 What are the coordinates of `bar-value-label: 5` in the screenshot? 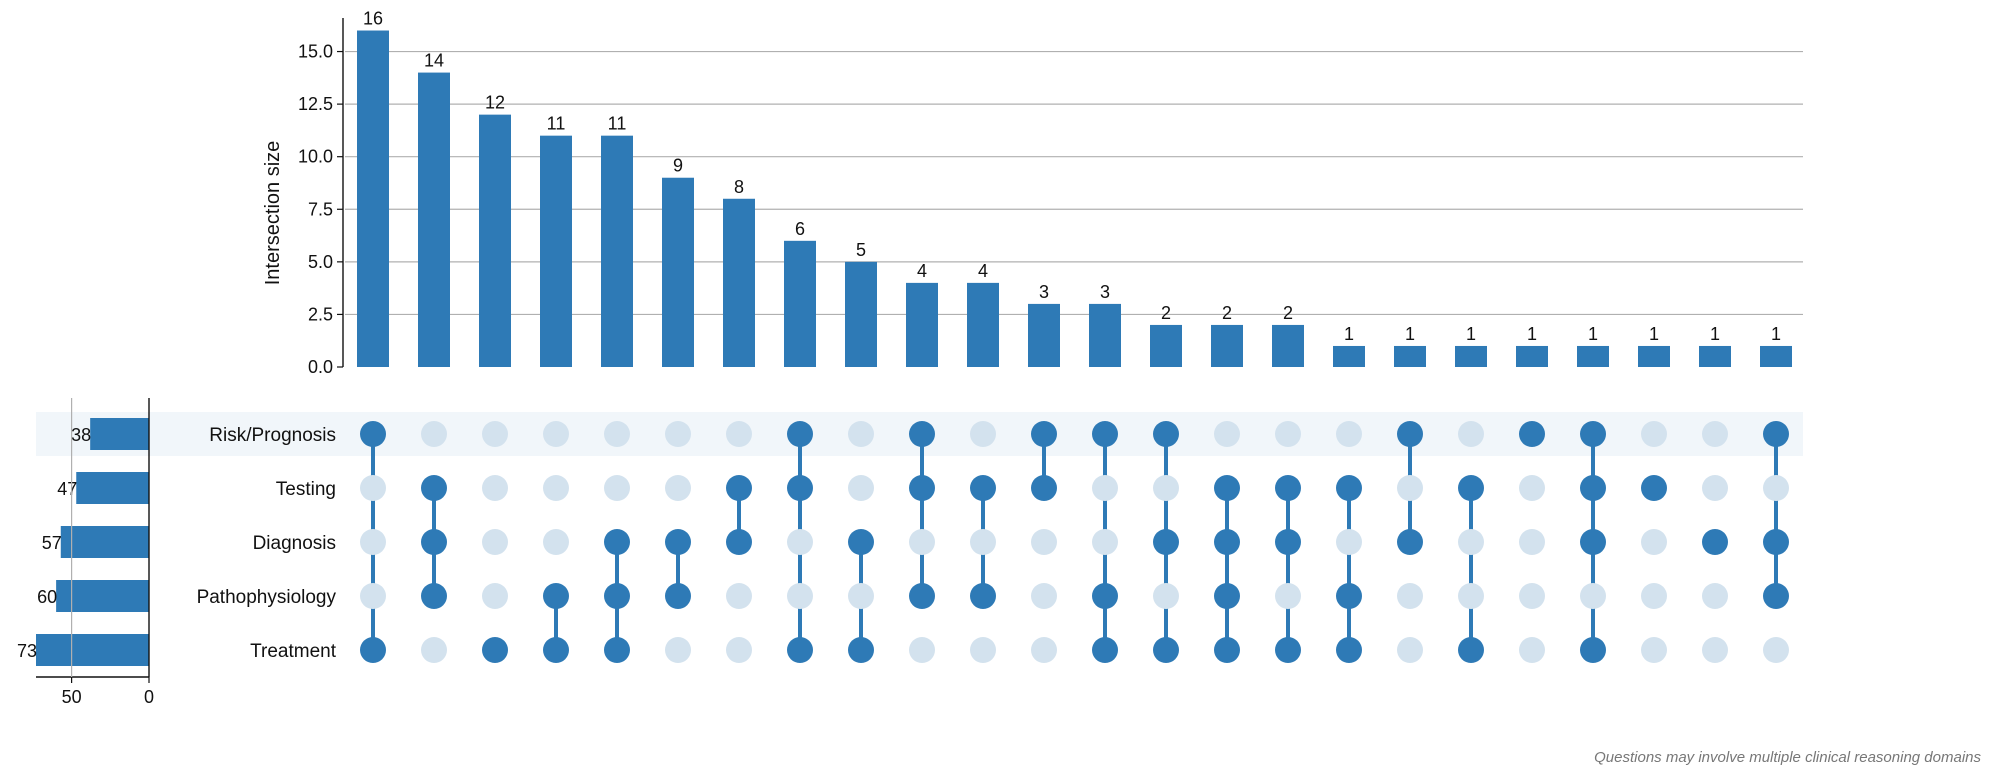 It's located at (861, 250).